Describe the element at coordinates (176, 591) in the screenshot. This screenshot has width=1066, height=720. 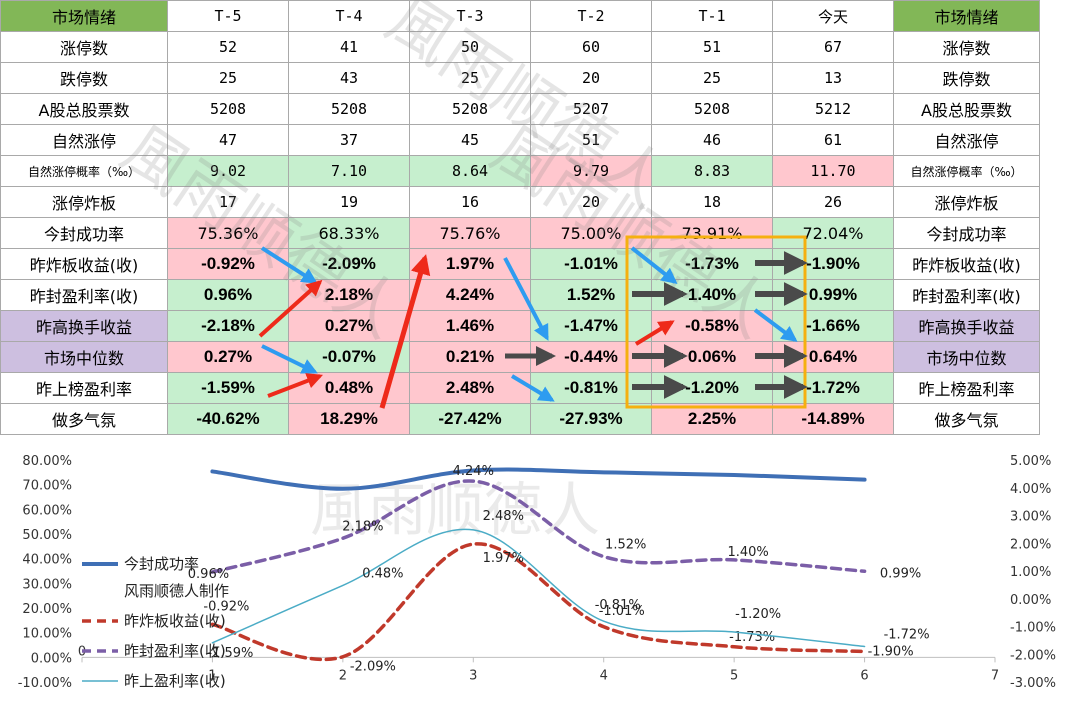
I see `chart-note: 风雨顺德人制作` at that location.